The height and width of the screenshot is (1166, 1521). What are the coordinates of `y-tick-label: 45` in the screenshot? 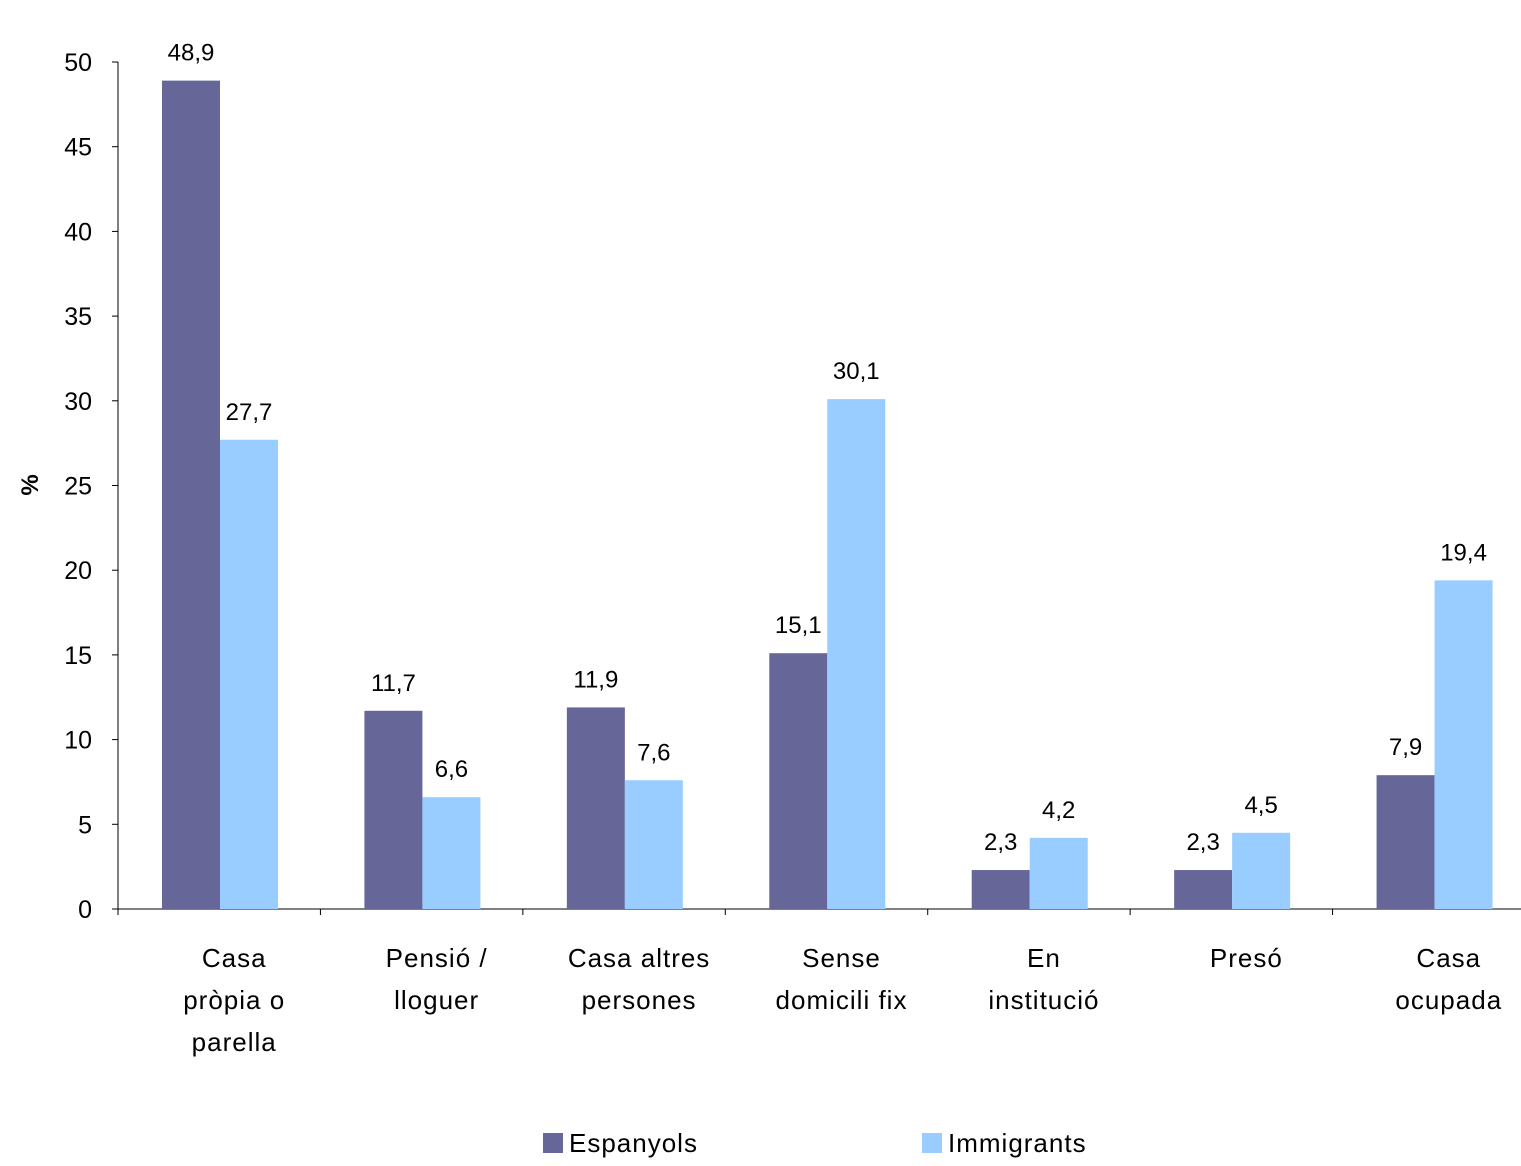 It's located at (78, 148).